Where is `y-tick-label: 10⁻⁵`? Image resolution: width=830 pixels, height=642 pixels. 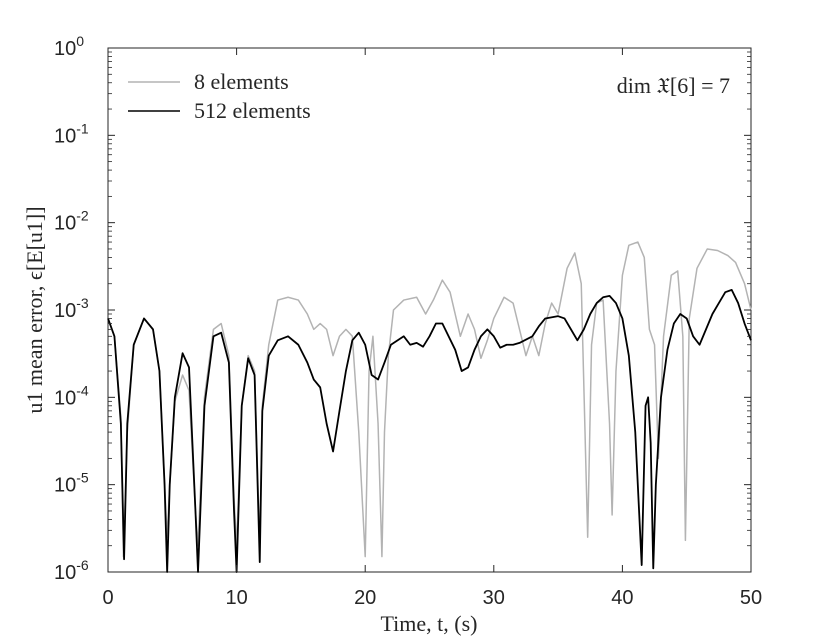
y-tick-label: 10⁻⁵ is located at coordinates (71, 483).